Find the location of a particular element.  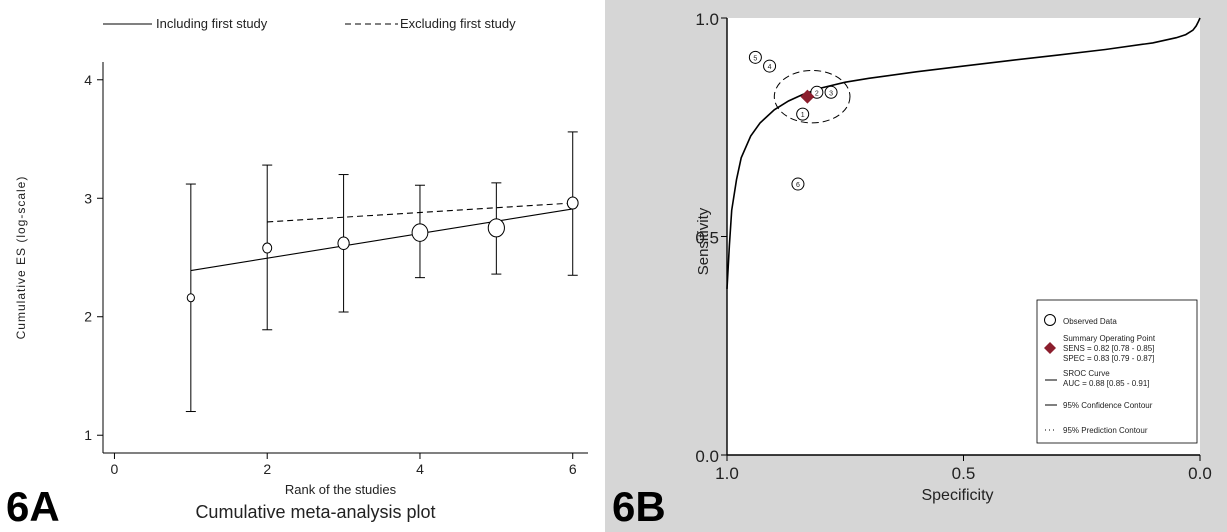

observed-data-id: 4 is located at coordinates (770, 67).